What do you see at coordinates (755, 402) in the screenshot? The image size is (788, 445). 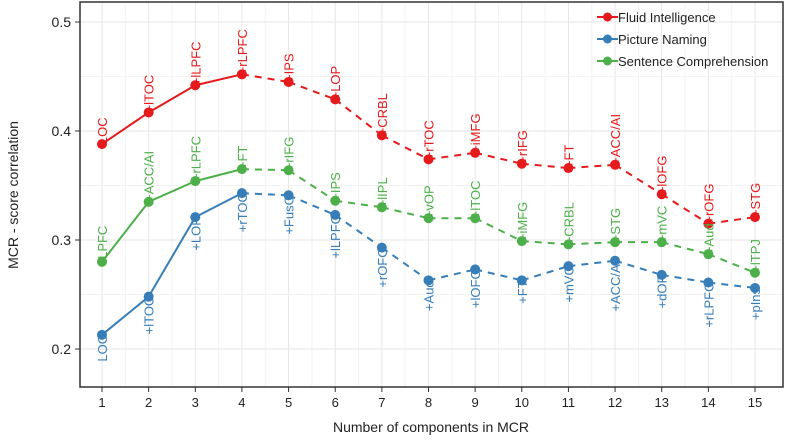 I see `x-tick-label: 15` at bounding box center [755, 402].